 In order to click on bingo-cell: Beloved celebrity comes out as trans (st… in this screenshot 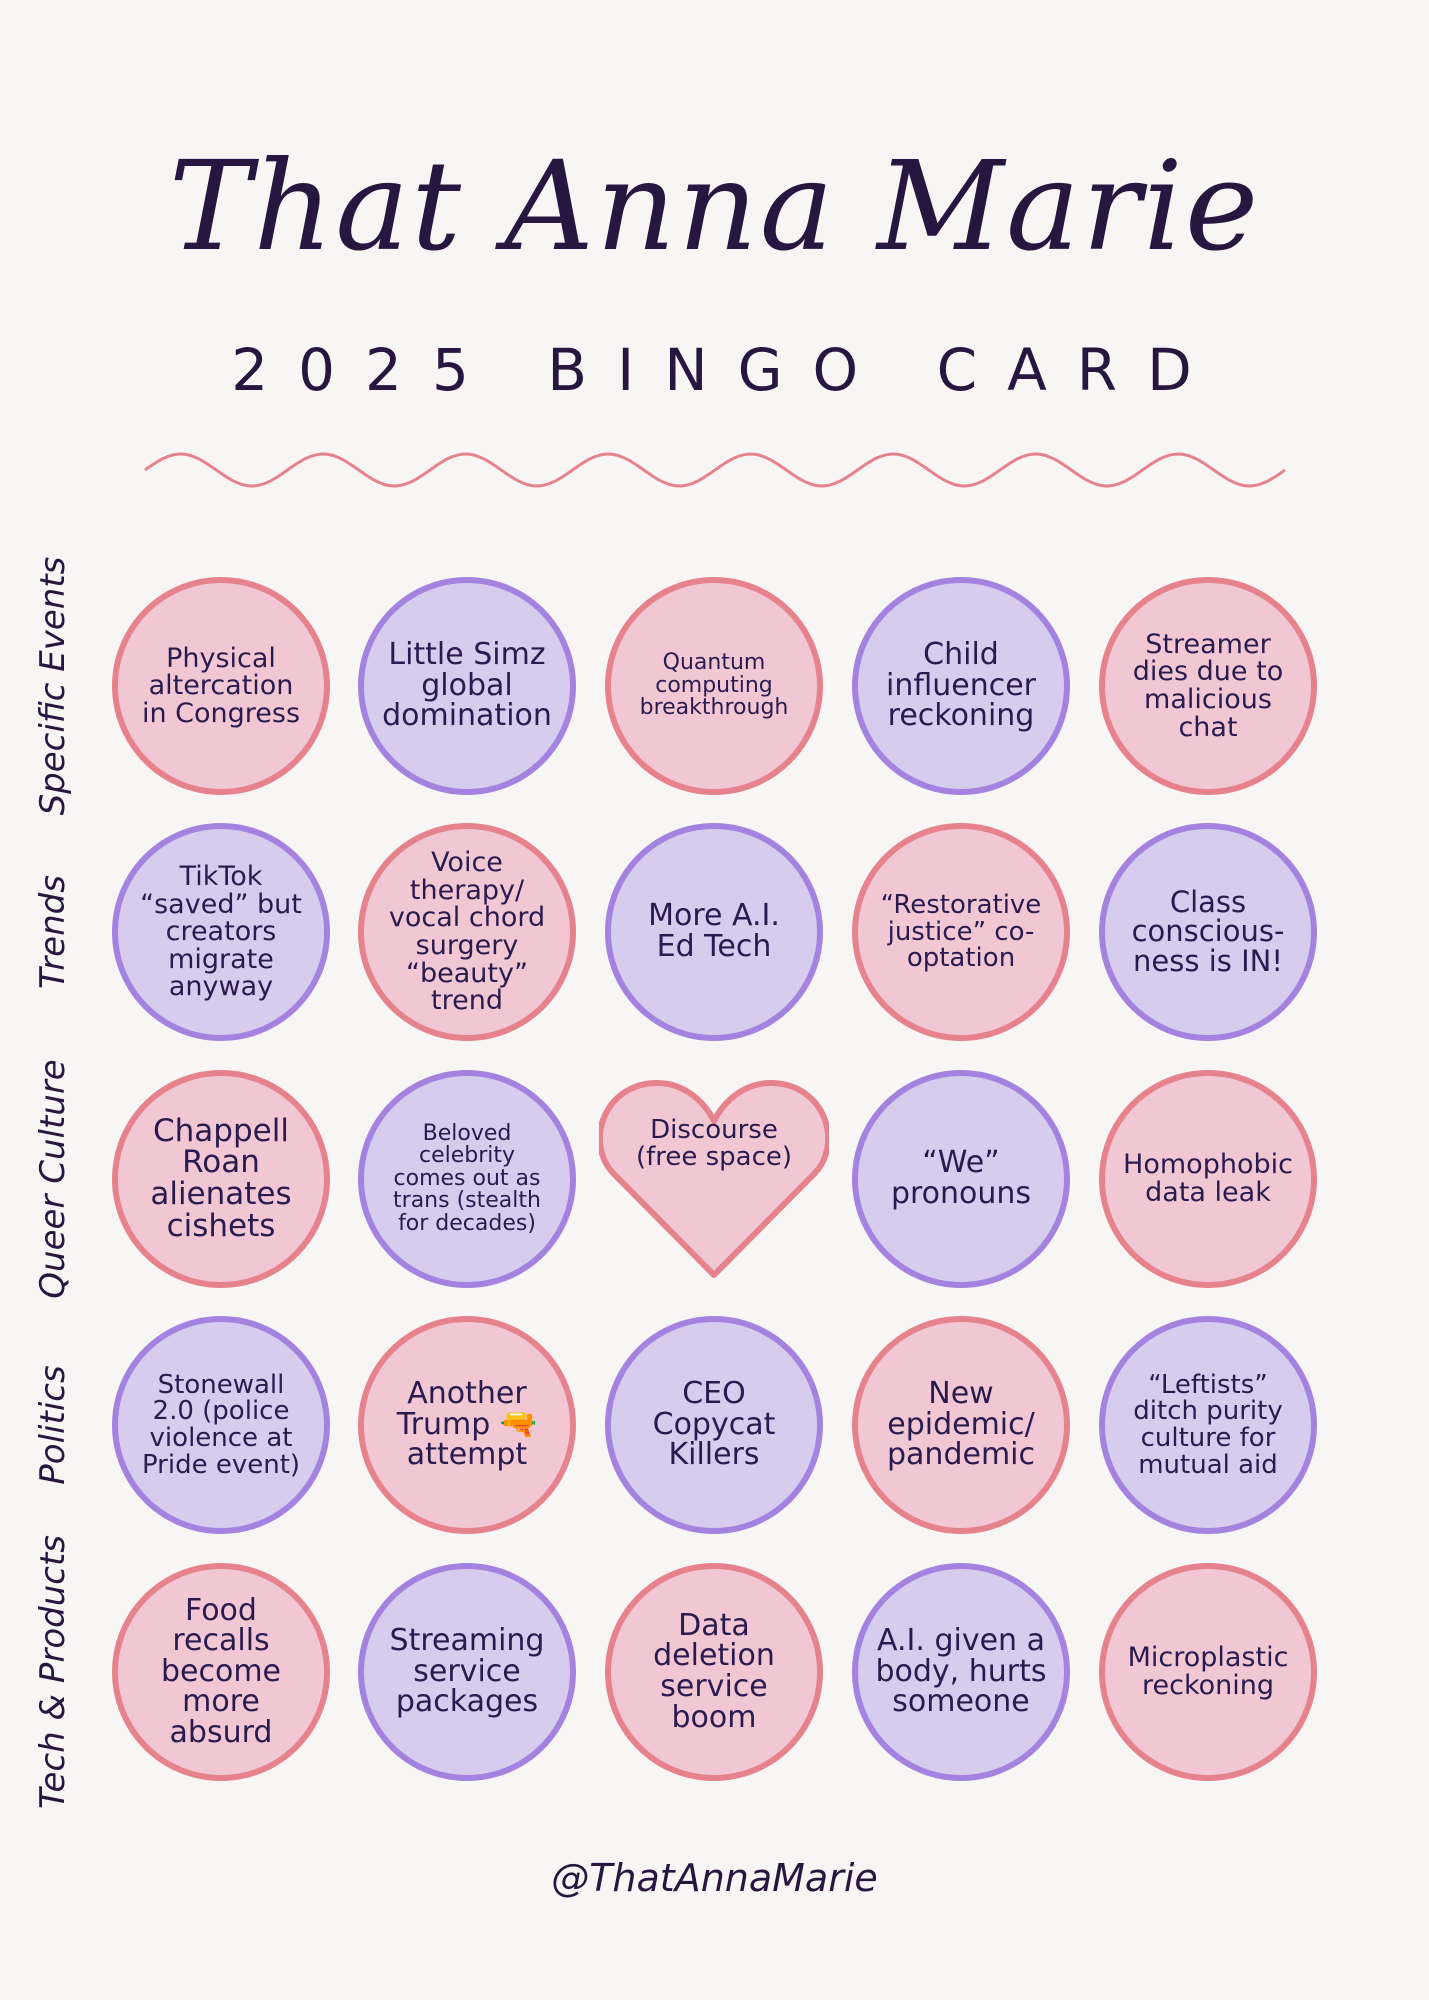, I will do `click(467, 1179)`.